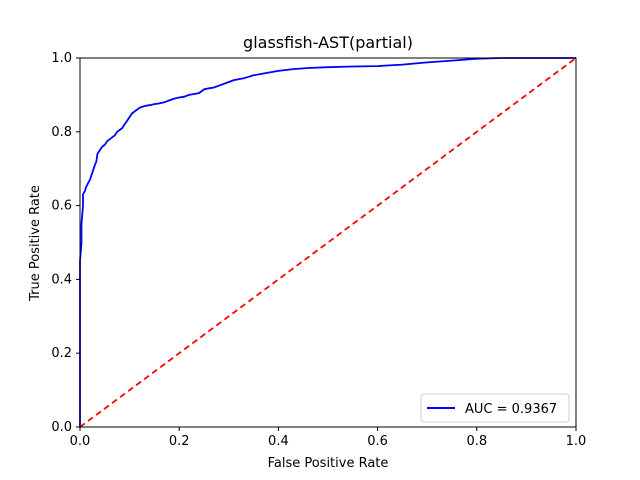 Image resolution: width=640 pixels, height=480 pixels. I want to click on legend-box, so click(495, 408).